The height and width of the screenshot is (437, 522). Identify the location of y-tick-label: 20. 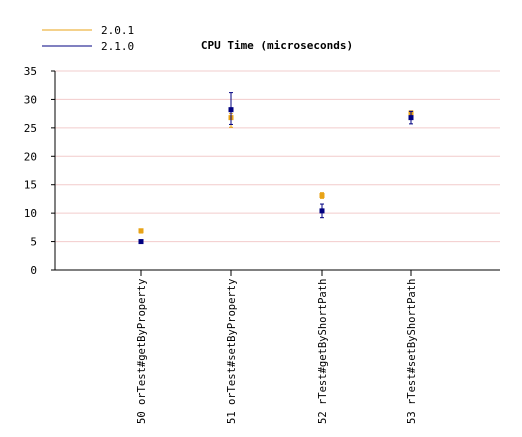
(30, 156).